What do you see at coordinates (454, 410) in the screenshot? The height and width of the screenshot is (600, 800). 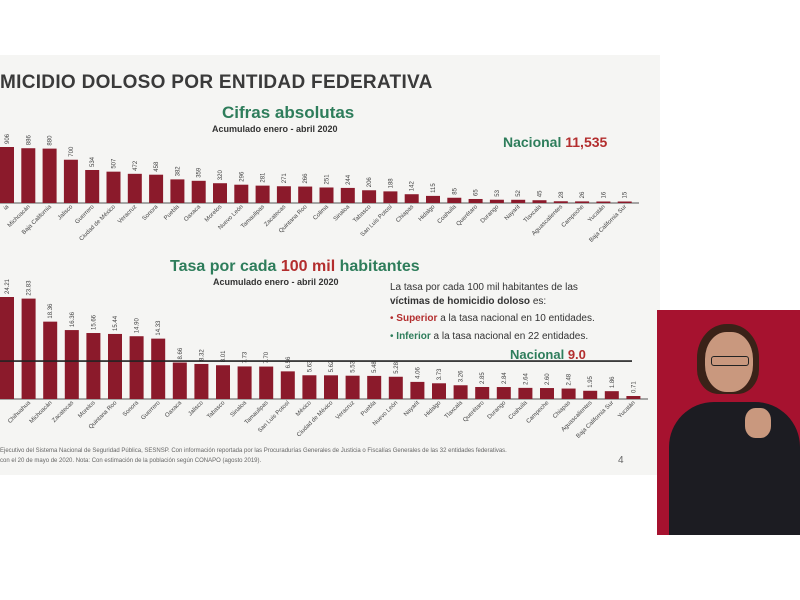 I see `category-tick-label: Tlaxcala` at bounding box center [454, 410].